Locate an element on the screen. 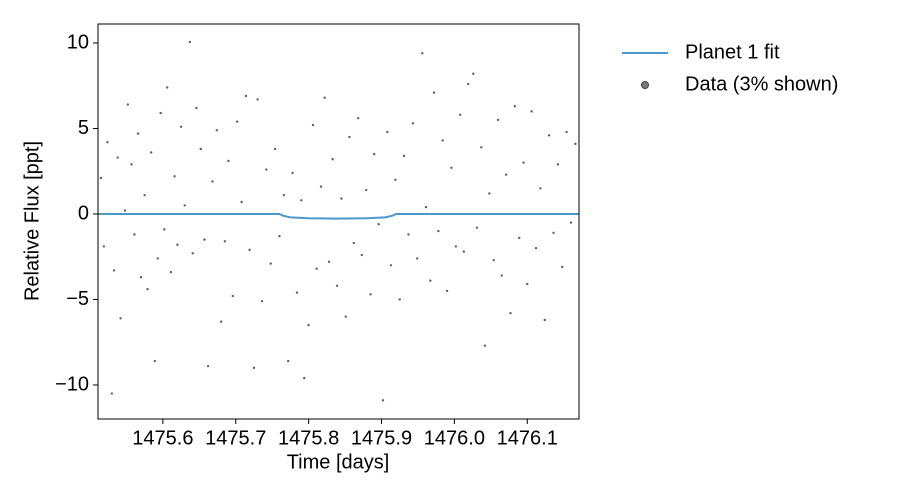 The image size is (900, 500). y-tick-label: 10 is located at coordinates (78, 42).